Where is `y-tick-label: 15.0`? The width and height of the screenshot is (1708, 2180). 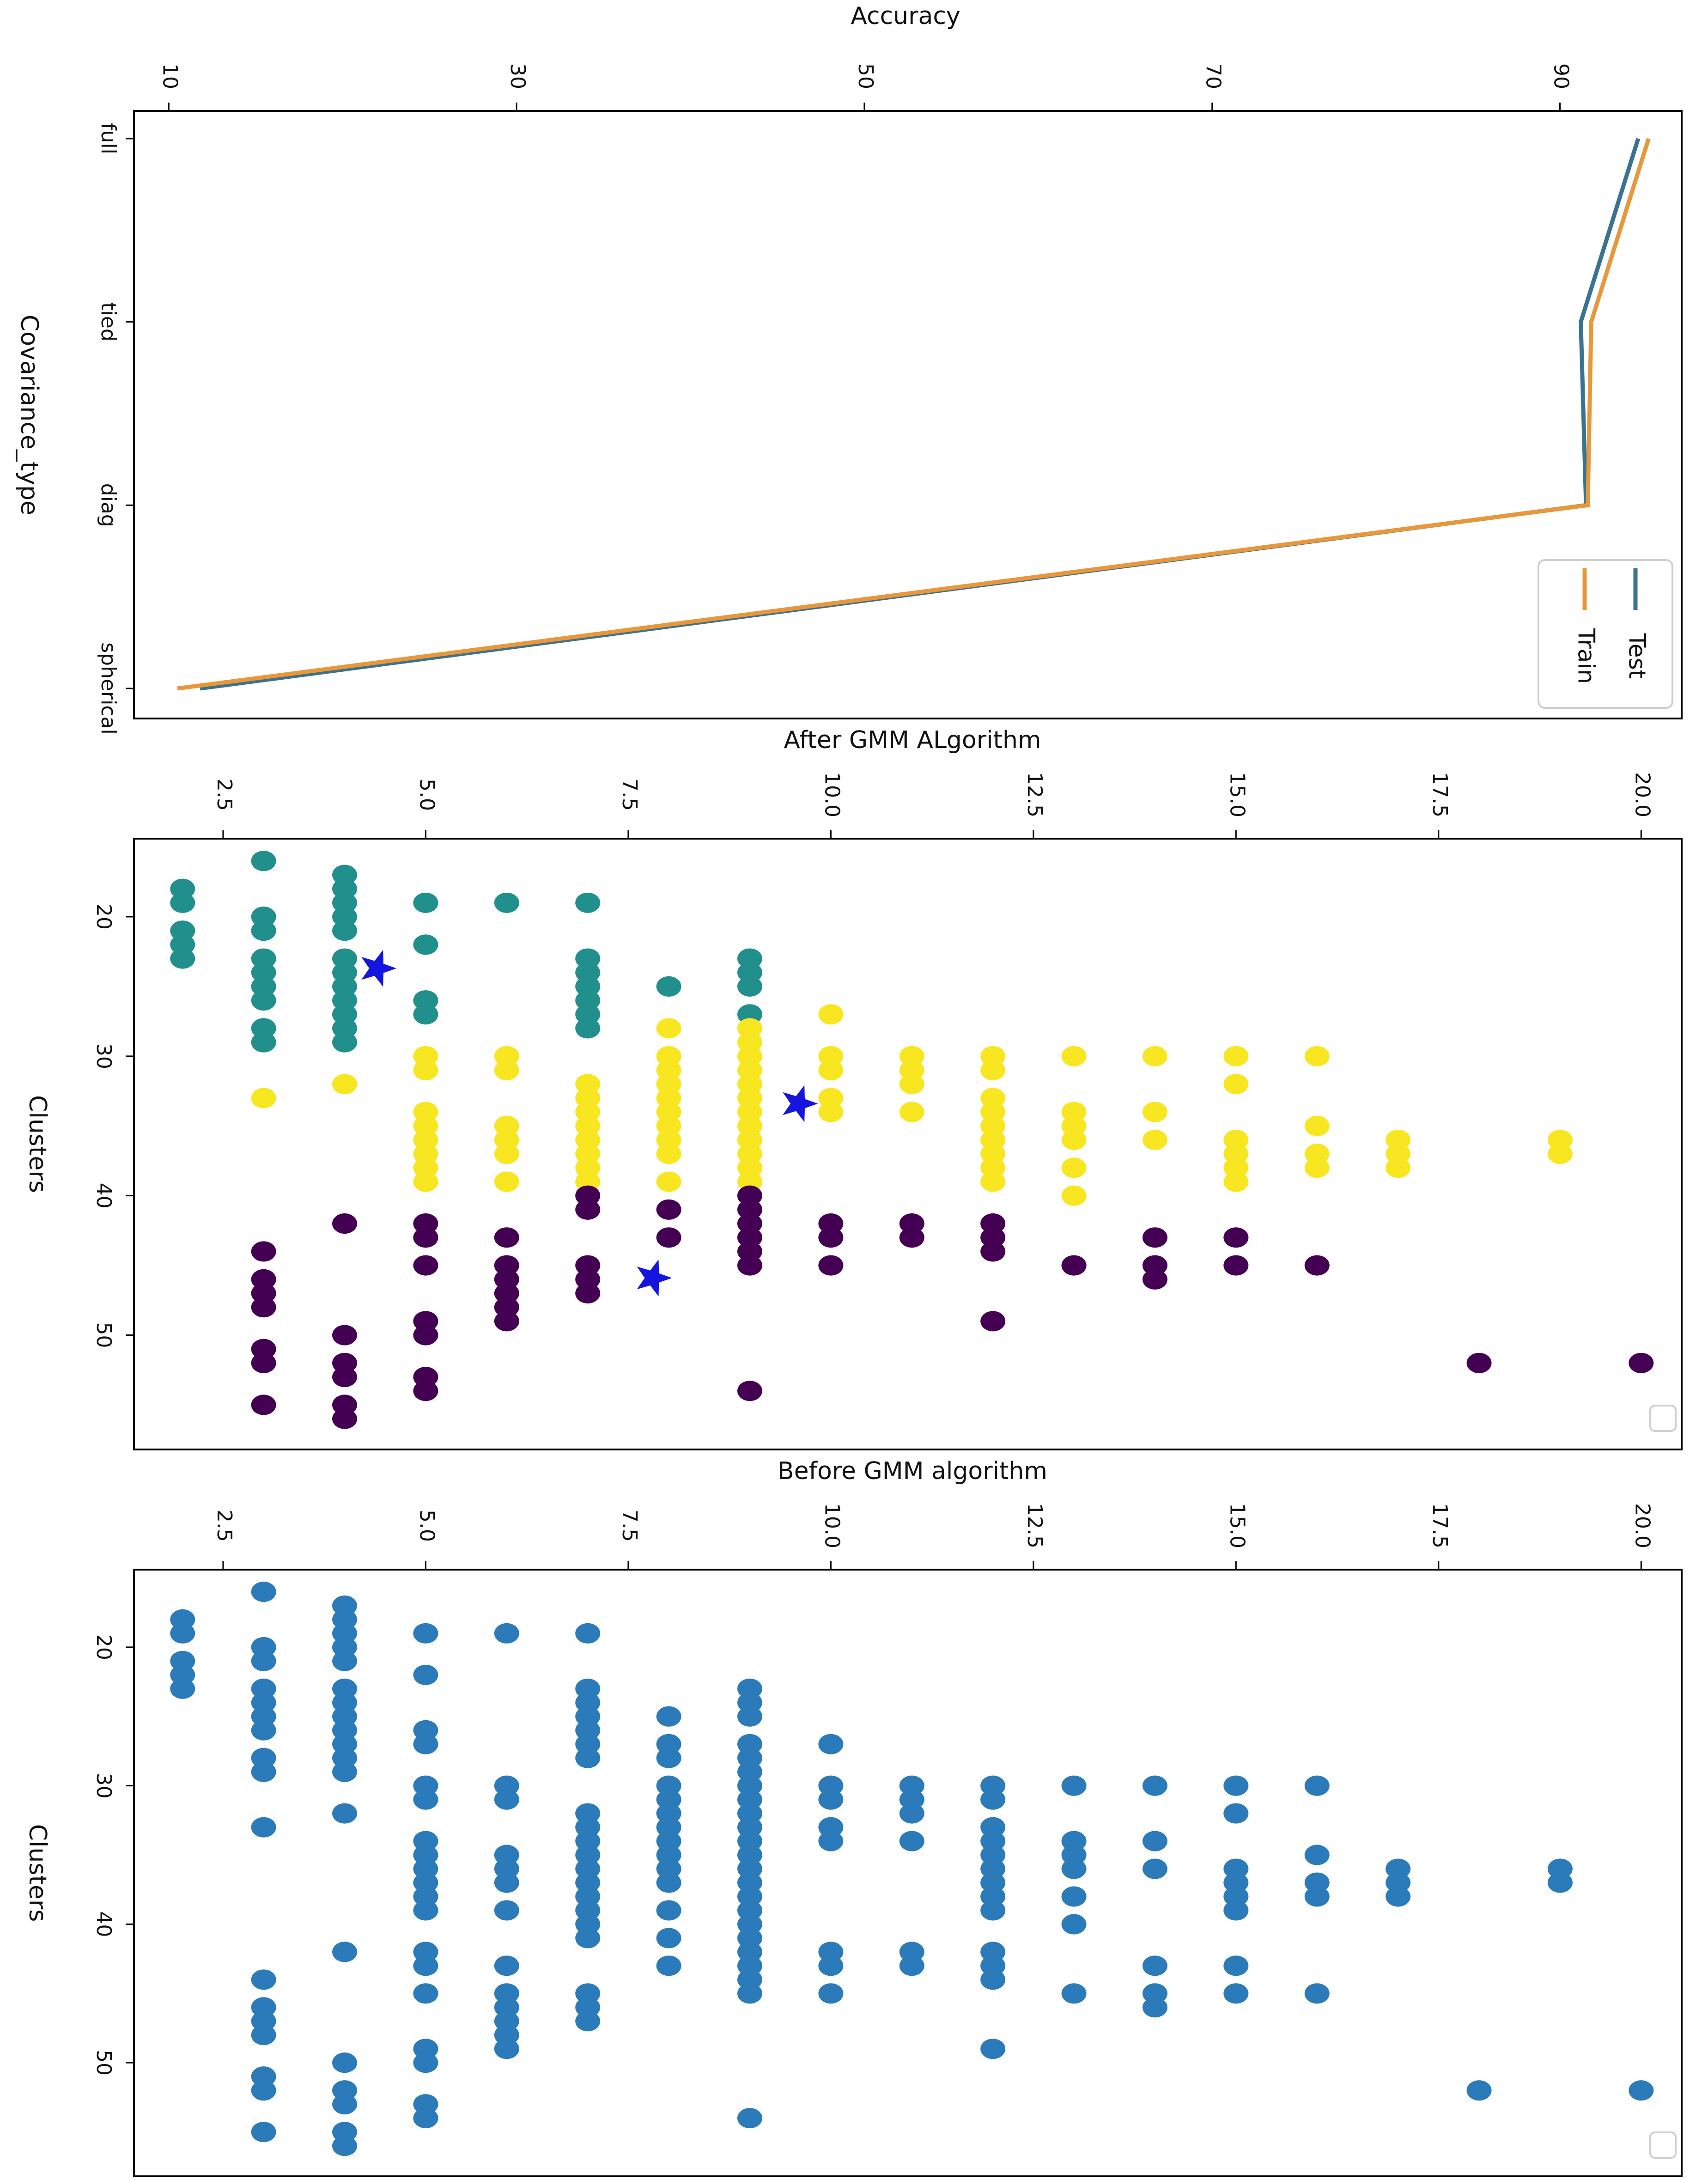
y-tick-label: 15.0 is located at coordinates (1237, 1525).